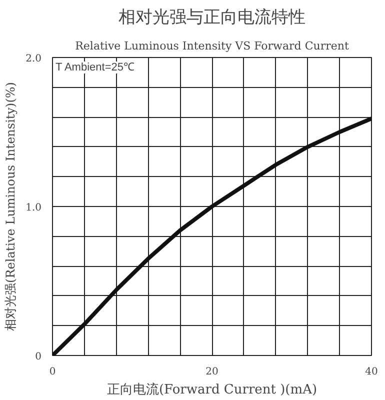  Describe the element at coordinates (52, 372) in the screenshot. I see `x-tick-label: 0` at that location.